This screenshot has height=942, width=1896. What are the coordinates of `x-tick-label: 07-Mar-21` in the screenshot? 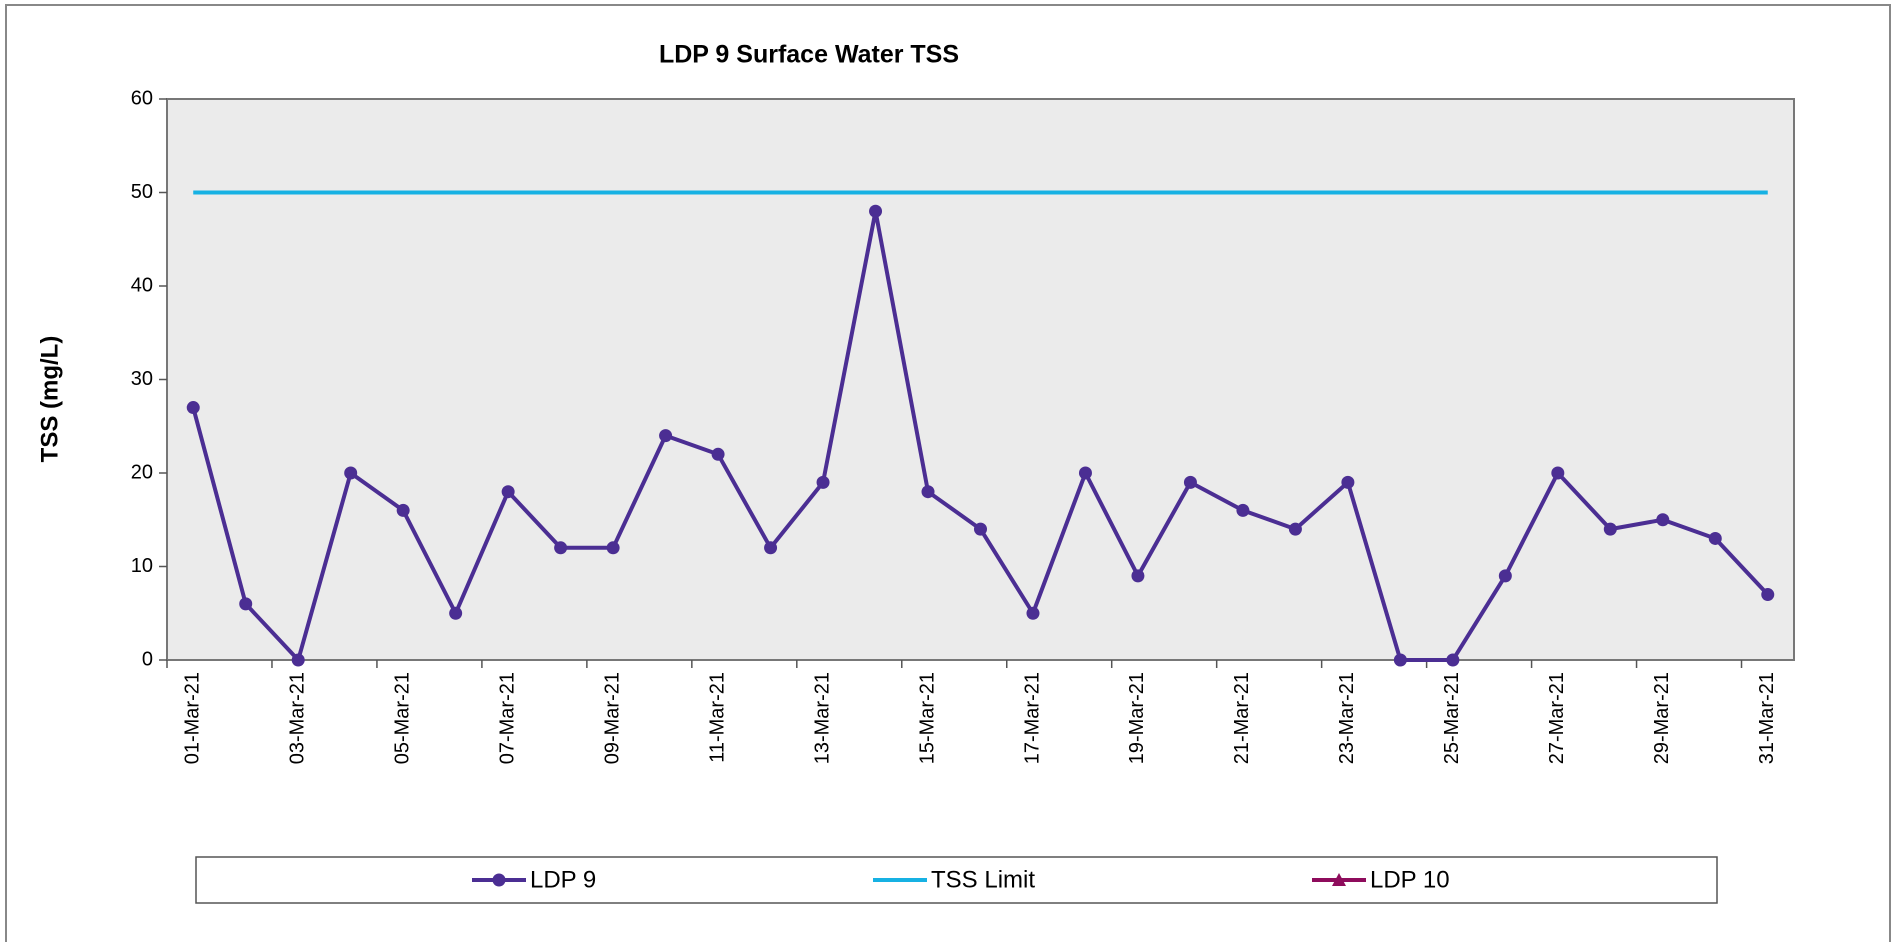 It's located at (507, 718).